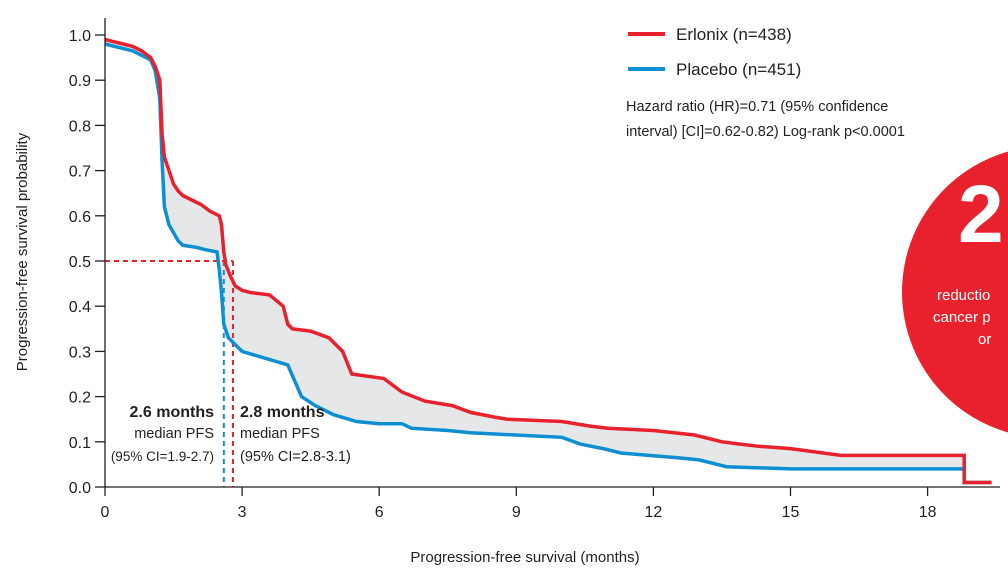 The width and height of the screenshot is (1008, 573). What do you see at coordinates (714, 52) in the screenshot?
I see `legend: Erlonix (n=438) Placebo (n=451)` at bounding box center [714, 52].